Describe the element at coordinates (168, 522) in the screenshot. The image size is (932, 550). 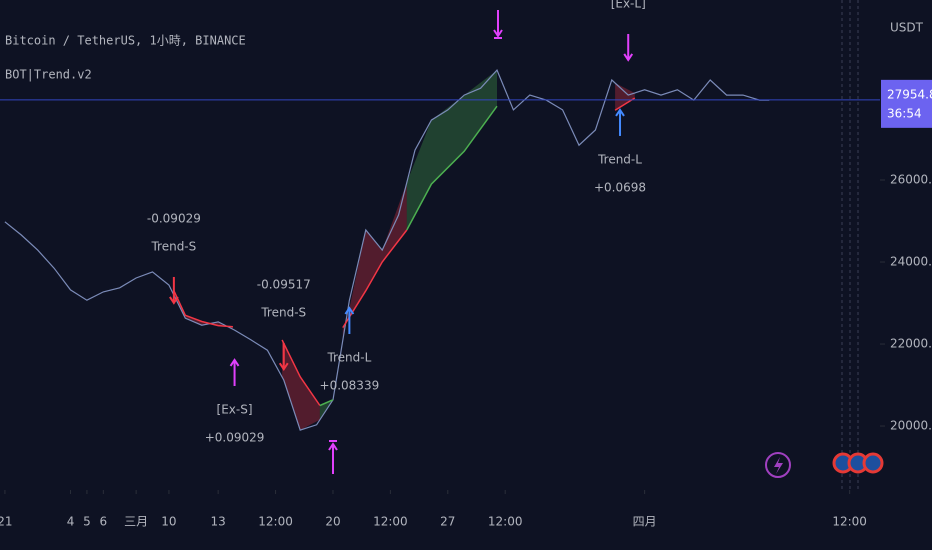
I see `x-tick-label: 10` at that location.